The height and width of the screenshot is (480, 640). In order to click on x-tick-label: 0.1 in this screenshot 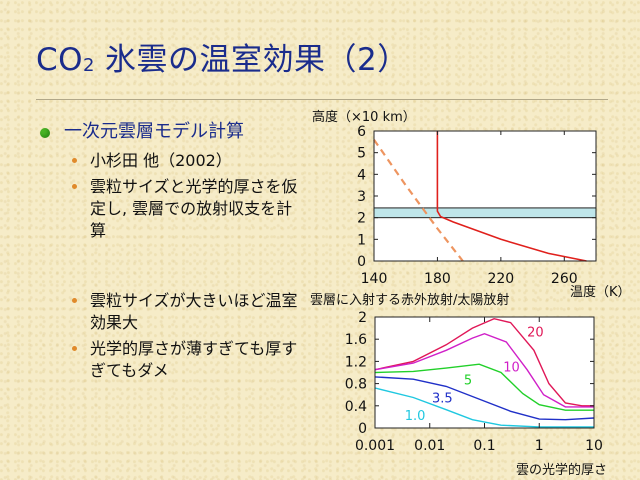, I will do `click(484, 446)`.